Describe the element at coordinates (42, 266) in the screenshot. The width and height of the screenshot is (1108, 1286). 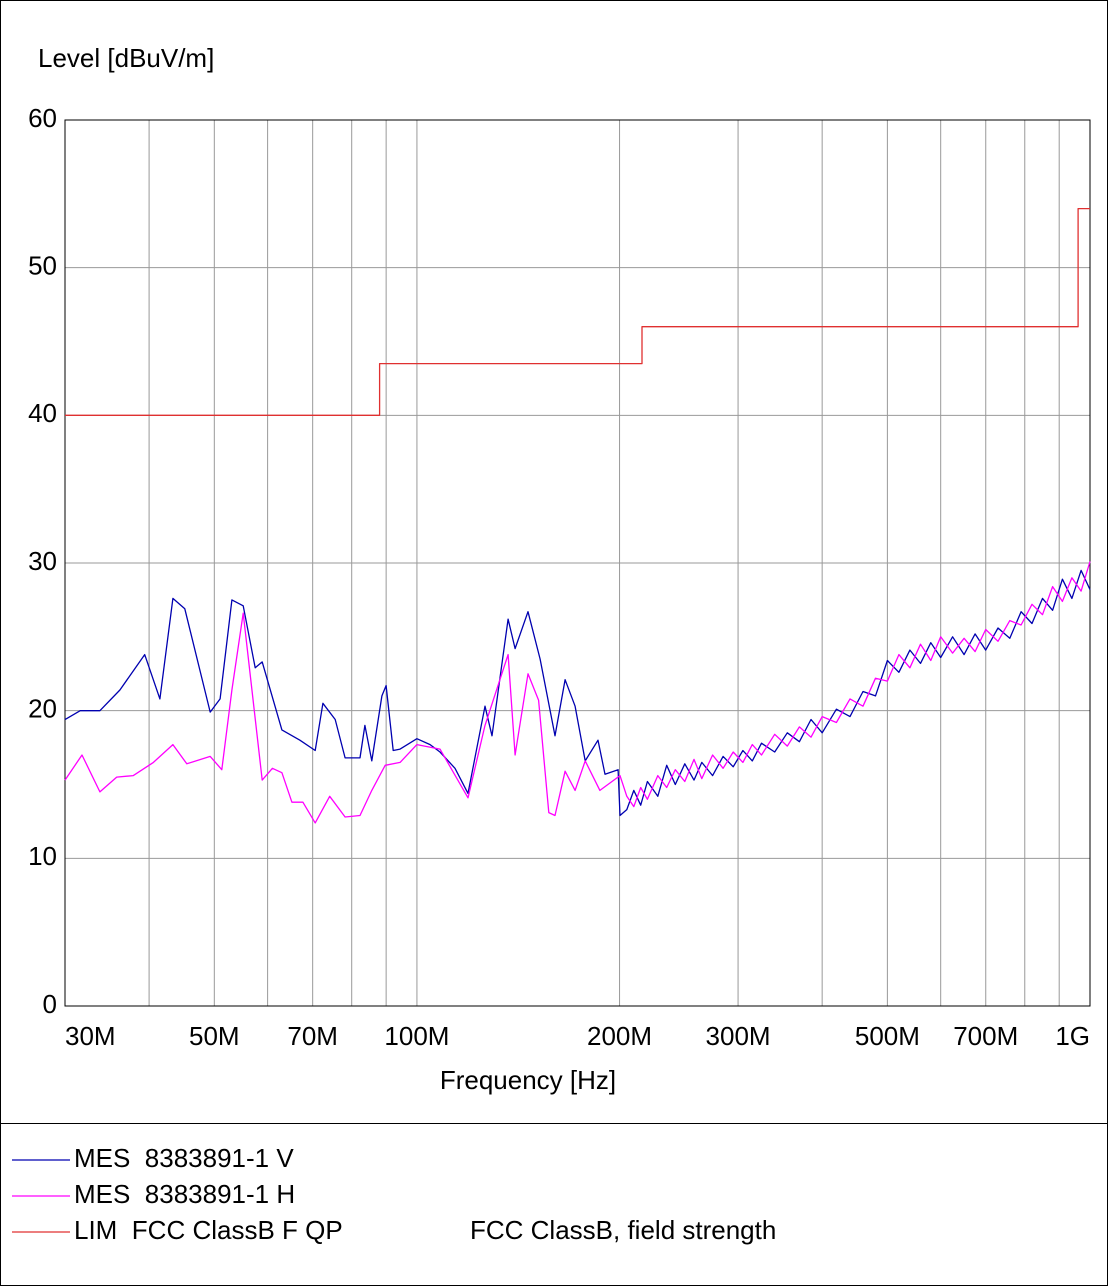
I see `y-tick-label: 50` at that location.